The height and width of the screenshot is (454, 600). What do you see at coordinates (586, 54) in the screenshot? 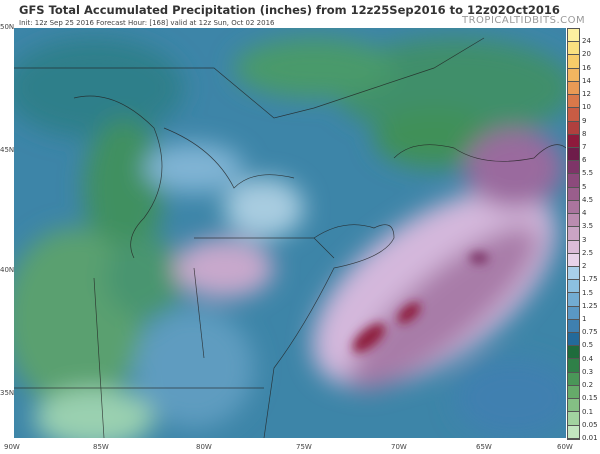
I see `colorbar-label: 20` at bounding box center [586, 54].